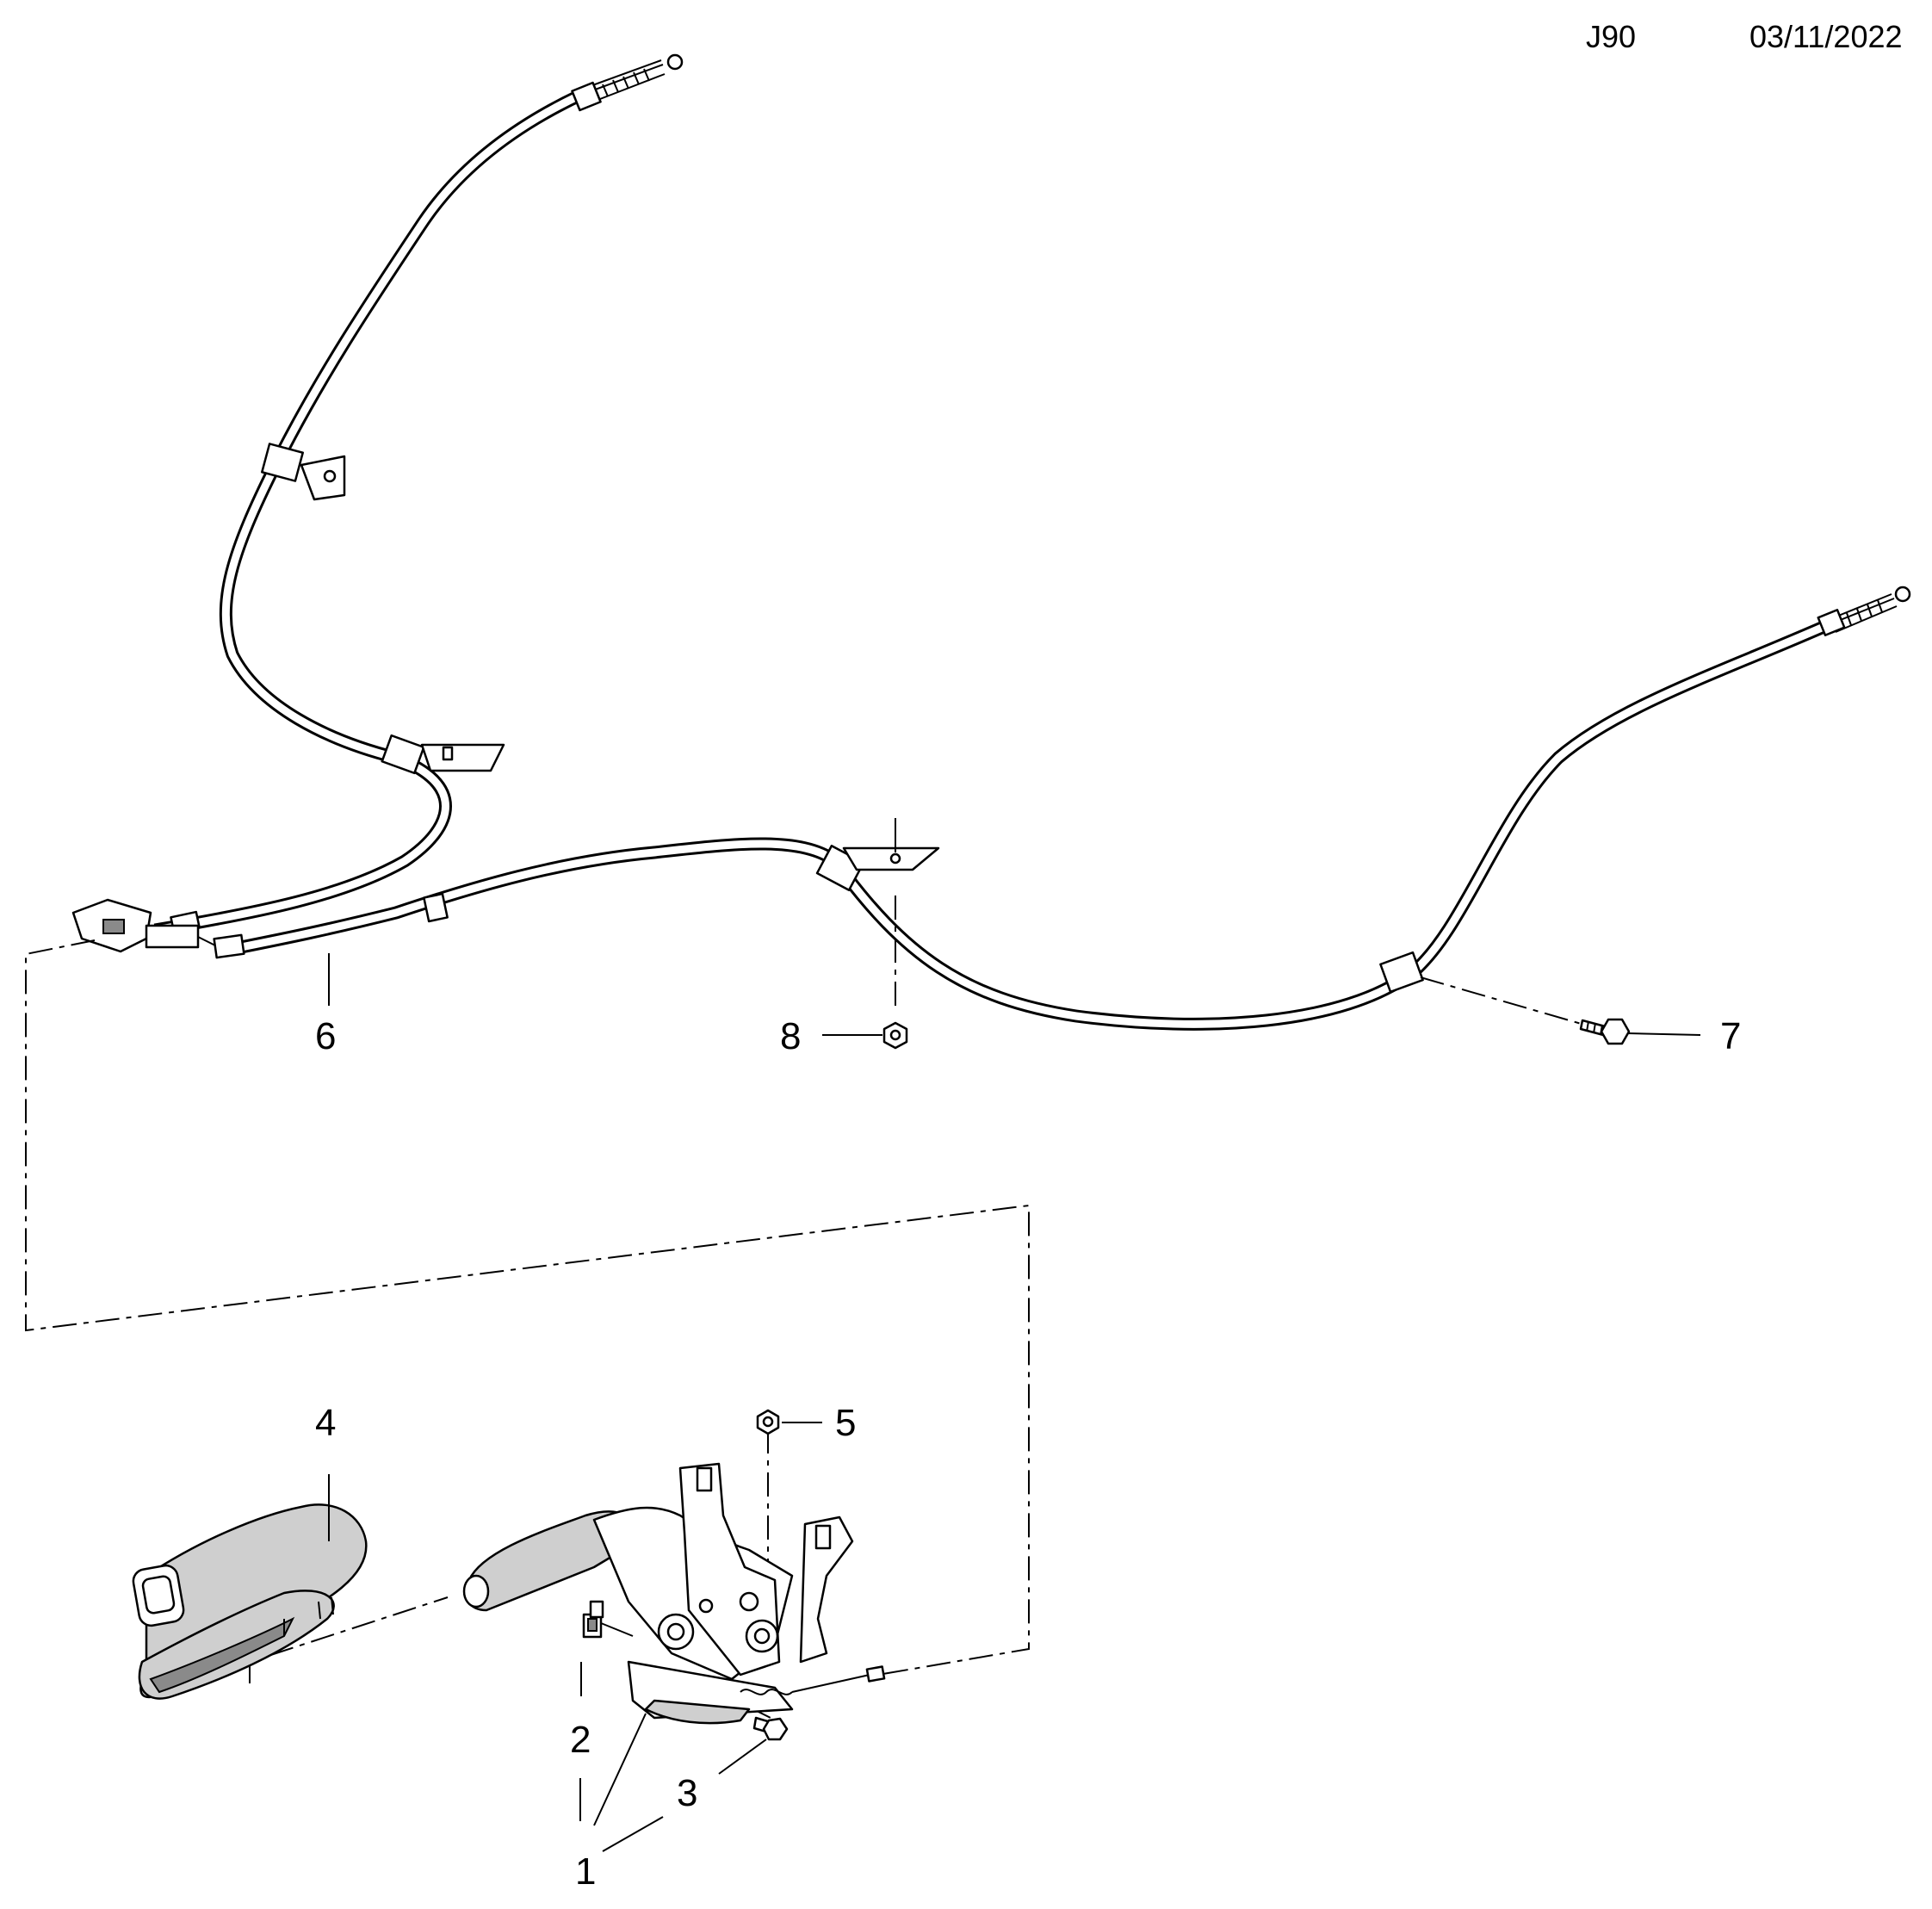  What do you see at coordinates (325, 1036) in the screenshot?
I see `callout-6: 6` at bounding box center [325, 1036].